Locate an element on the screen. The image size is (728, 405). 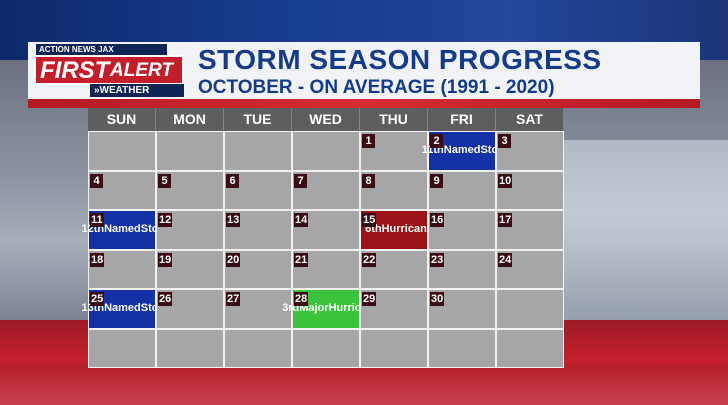
event-label-line: 11th is located at coordinates (432, 150).